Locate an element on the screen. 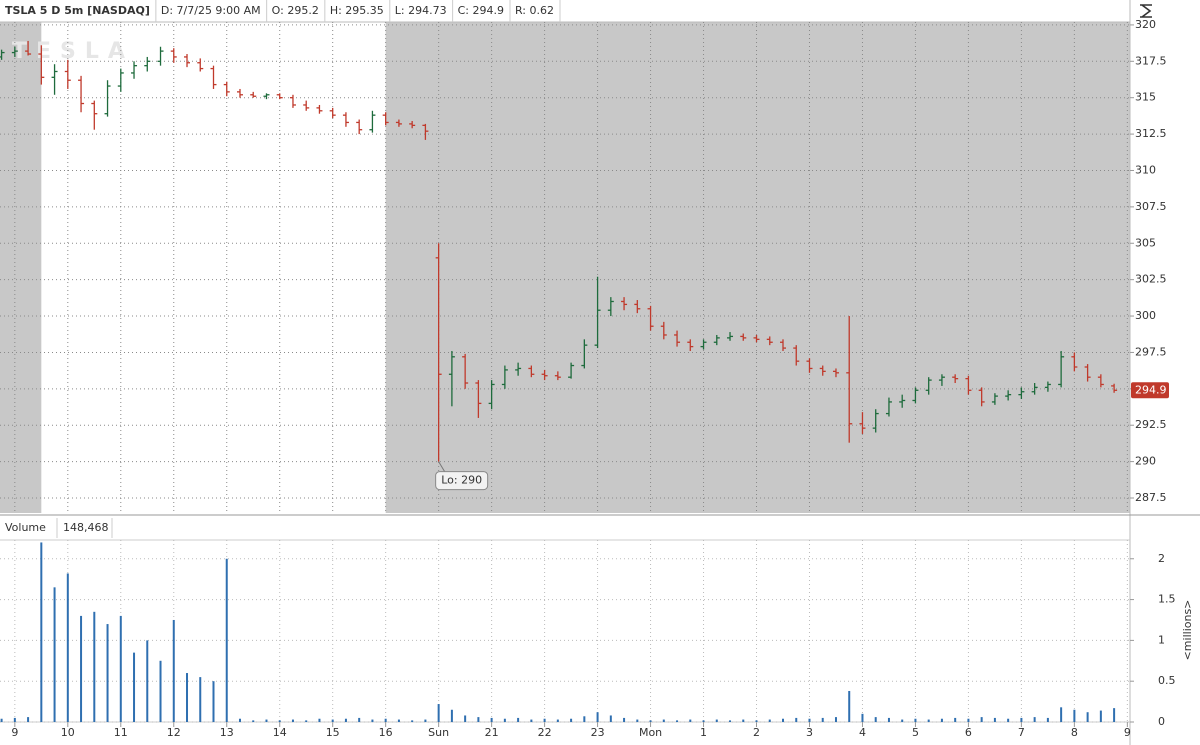  header-cell: C: 294.9 is located at coordinates (481, 10).